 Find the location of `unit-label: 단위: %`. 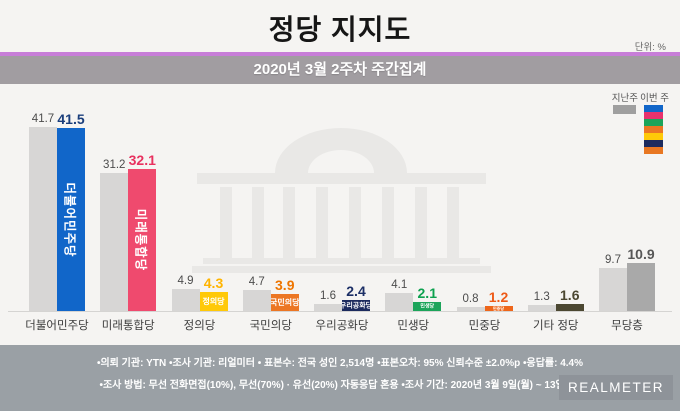

unit-label: 단위: % is located at coordinates (650, 47).